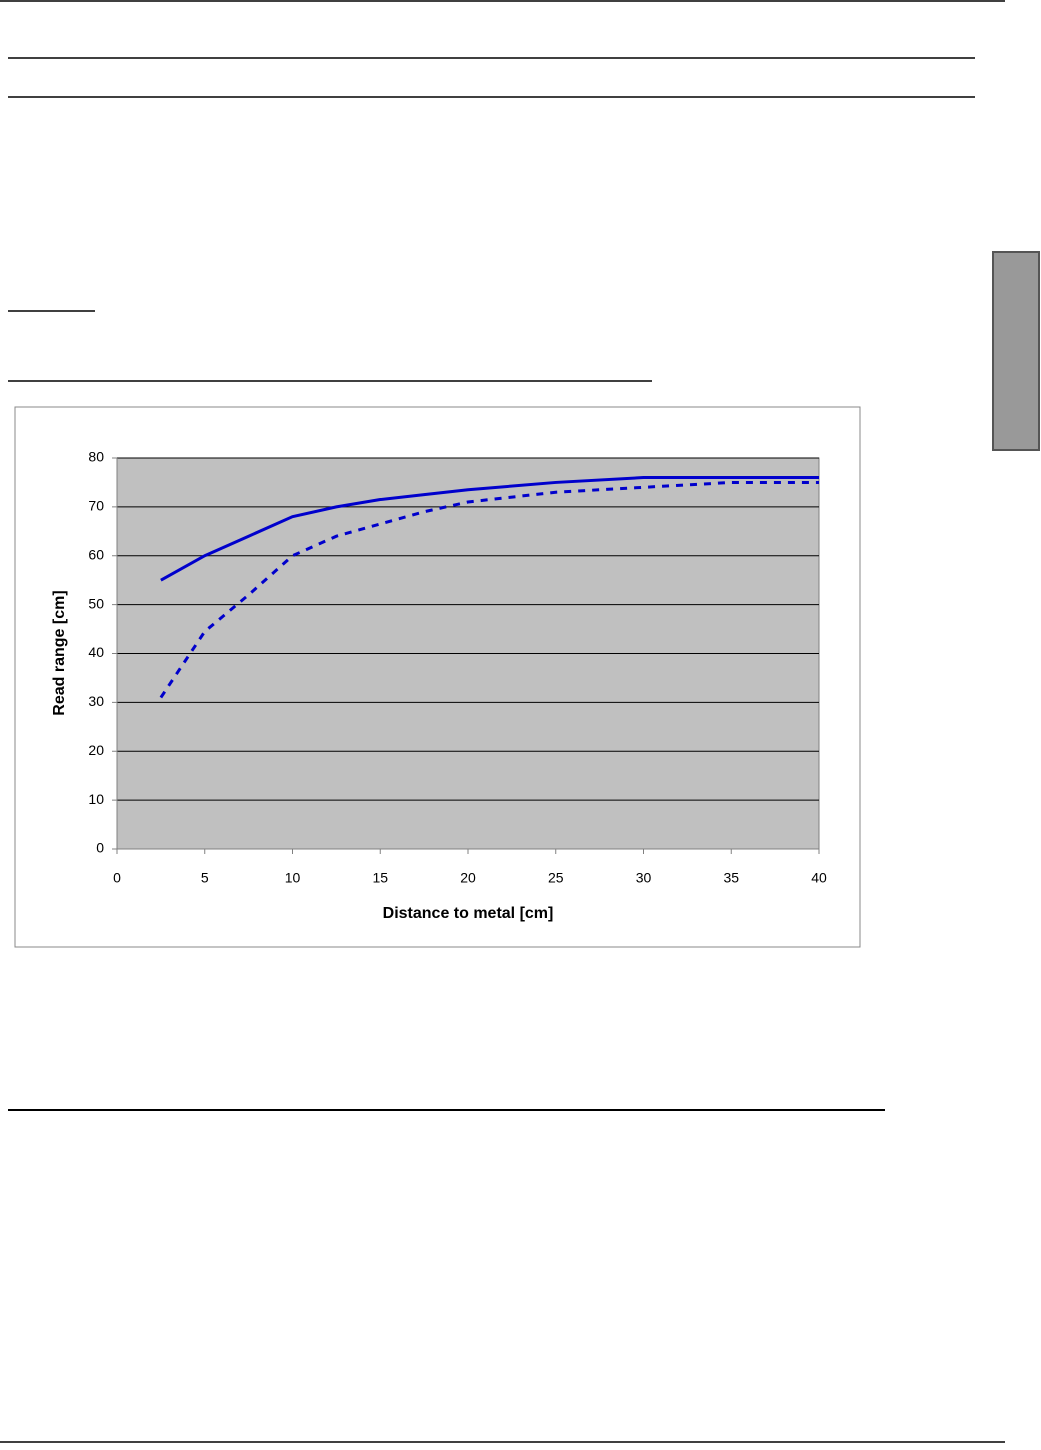  What do you see at coordinates (100, 848) in the screenshot?
I see `y-tick-label: 0` at bounding box center [100, 848].